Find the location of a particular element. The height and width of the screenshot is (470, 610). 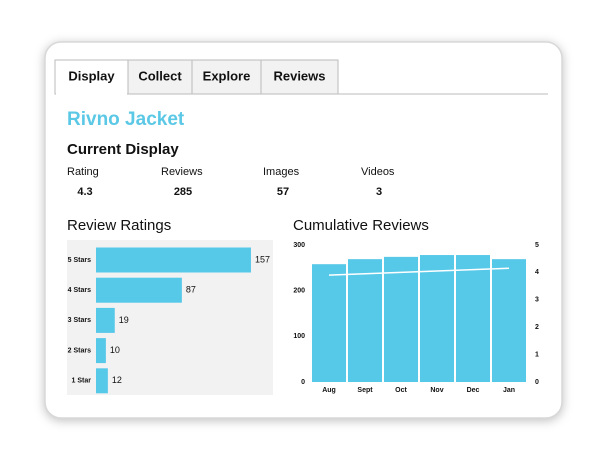

section-title: Current Display is located at coordinates (123, 149).